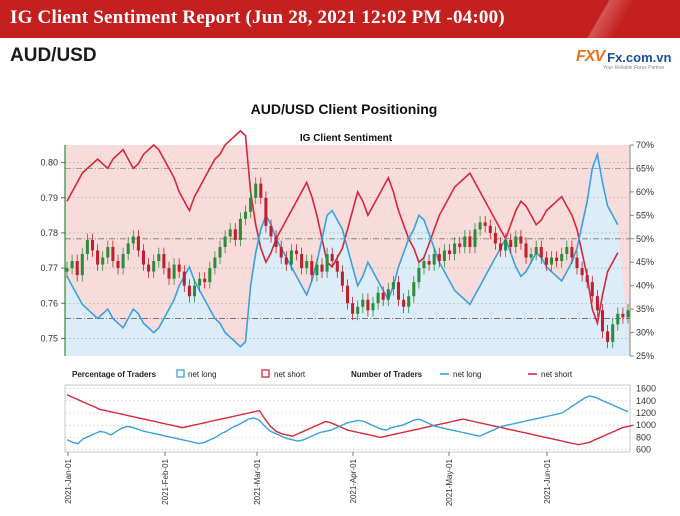 This screenshot has width=680, height=516. What do you see at coordinates (643, 437) in the screenshot?
I see `lower-tick-label: 800` at bounding box center [643, 437].